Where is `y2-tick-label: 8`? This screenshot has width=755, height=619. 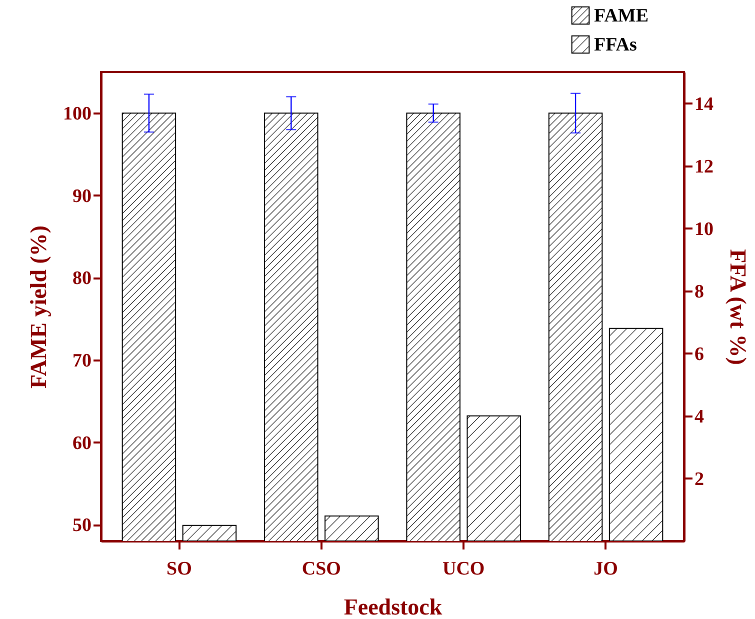 y2-tick-label: 8 is located at coordinates (699, 291).